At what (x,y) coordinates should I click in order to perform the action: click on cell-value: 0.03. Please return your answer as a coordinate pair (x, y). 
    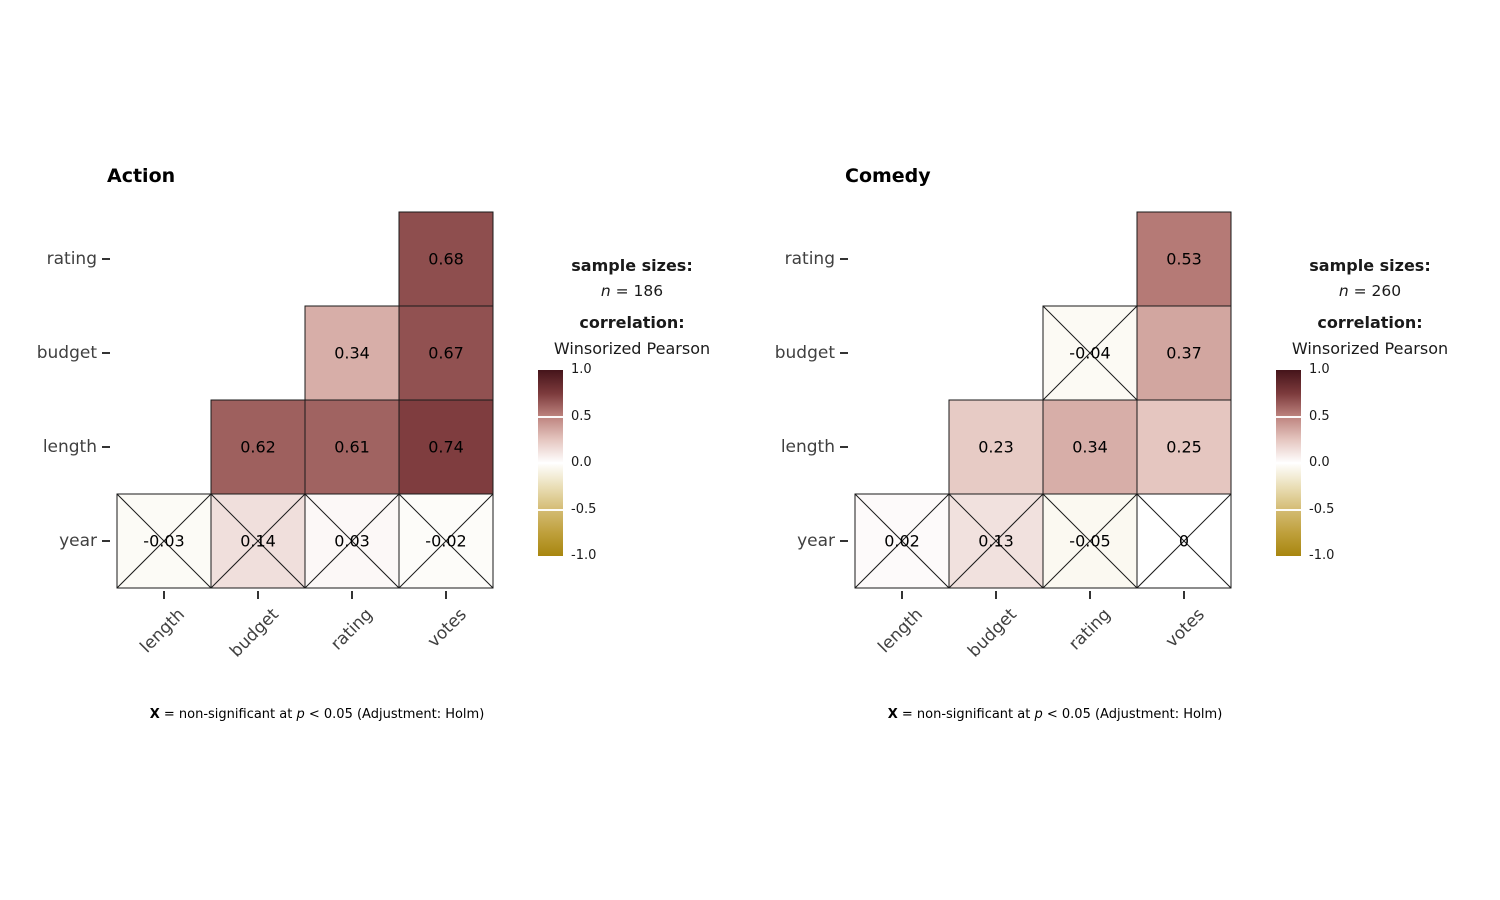
    Looking at the image, I should click on (352, 541).